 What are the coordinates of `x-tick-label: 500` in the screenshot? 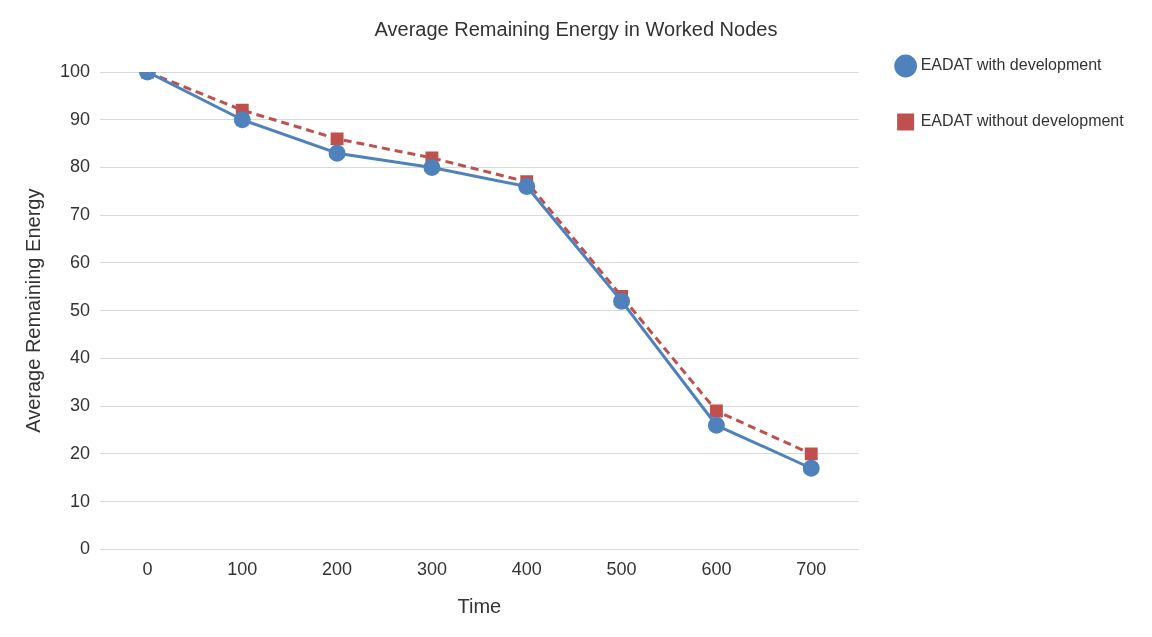 It's located at (621, 569).